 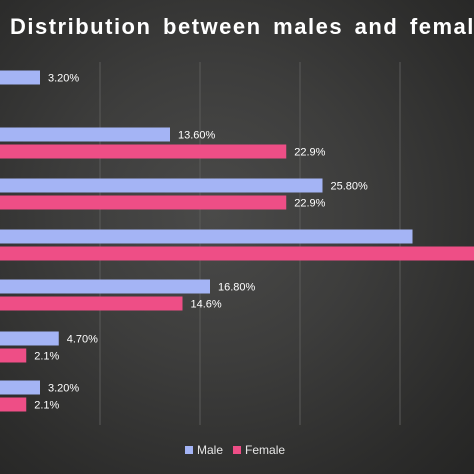 I want to click on data-label-male-4: 16.80%, so click(x=237, y=288).